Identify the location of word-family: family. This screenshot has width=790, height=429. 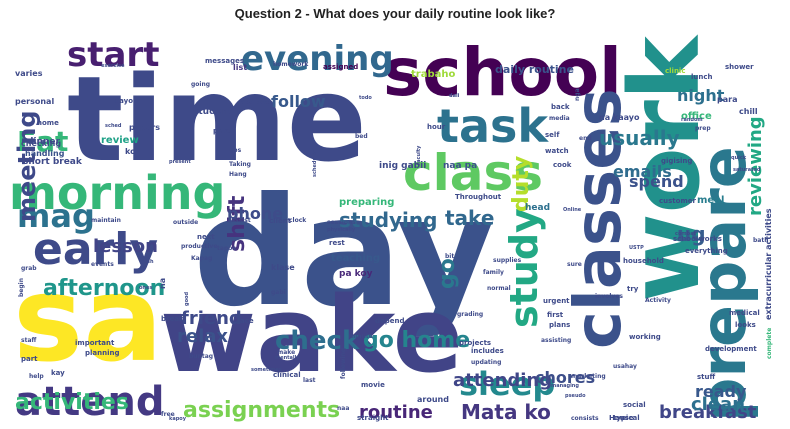
(493, 272).